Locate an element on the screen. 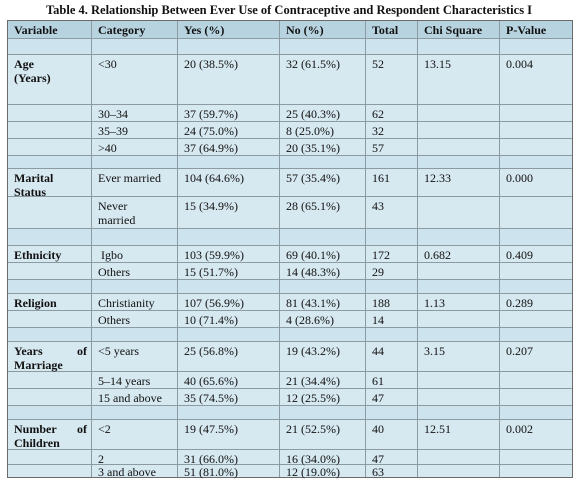 This screenshot has height=487, width=578. chi-square-cell: 3.15 is located at coordinates (459, 356).